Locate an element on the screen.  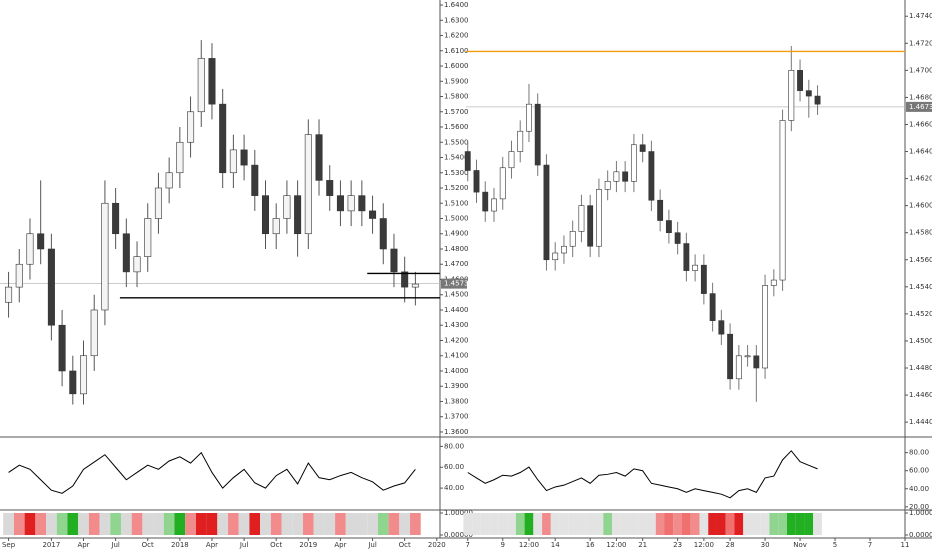
y-tick-label: 1.4520 is located at coordinates (920, 314).